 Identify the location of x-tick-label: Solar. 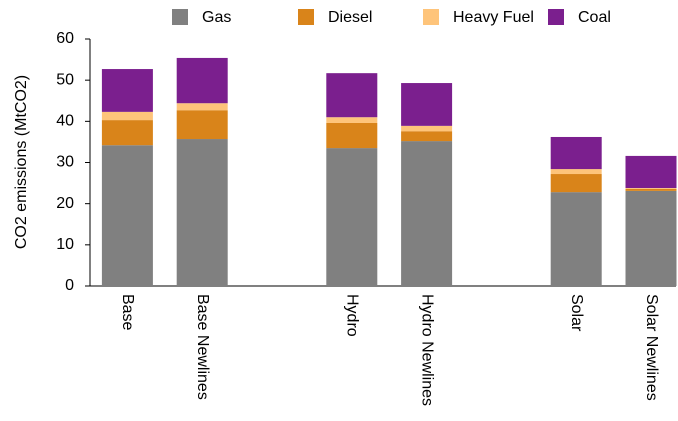
(576, 313).